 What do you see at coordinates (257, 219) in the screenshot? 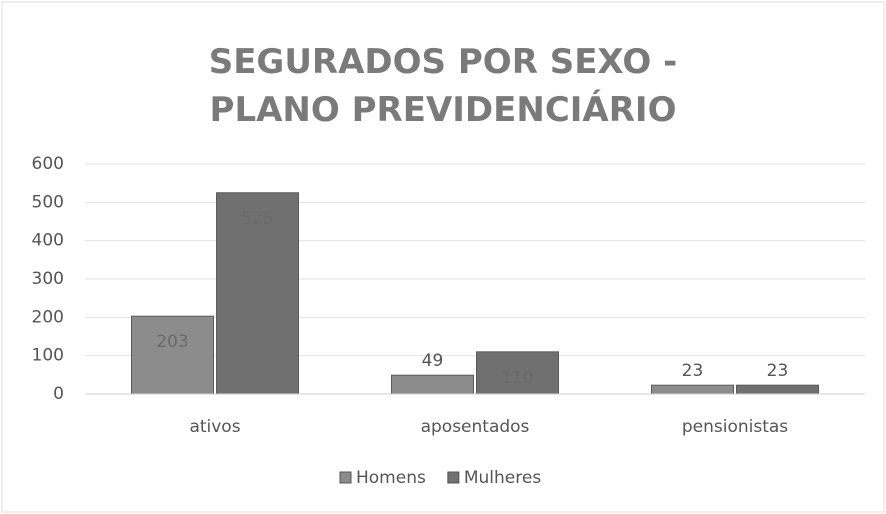
I see `data-label: 525` at bounding box center [257, 219].